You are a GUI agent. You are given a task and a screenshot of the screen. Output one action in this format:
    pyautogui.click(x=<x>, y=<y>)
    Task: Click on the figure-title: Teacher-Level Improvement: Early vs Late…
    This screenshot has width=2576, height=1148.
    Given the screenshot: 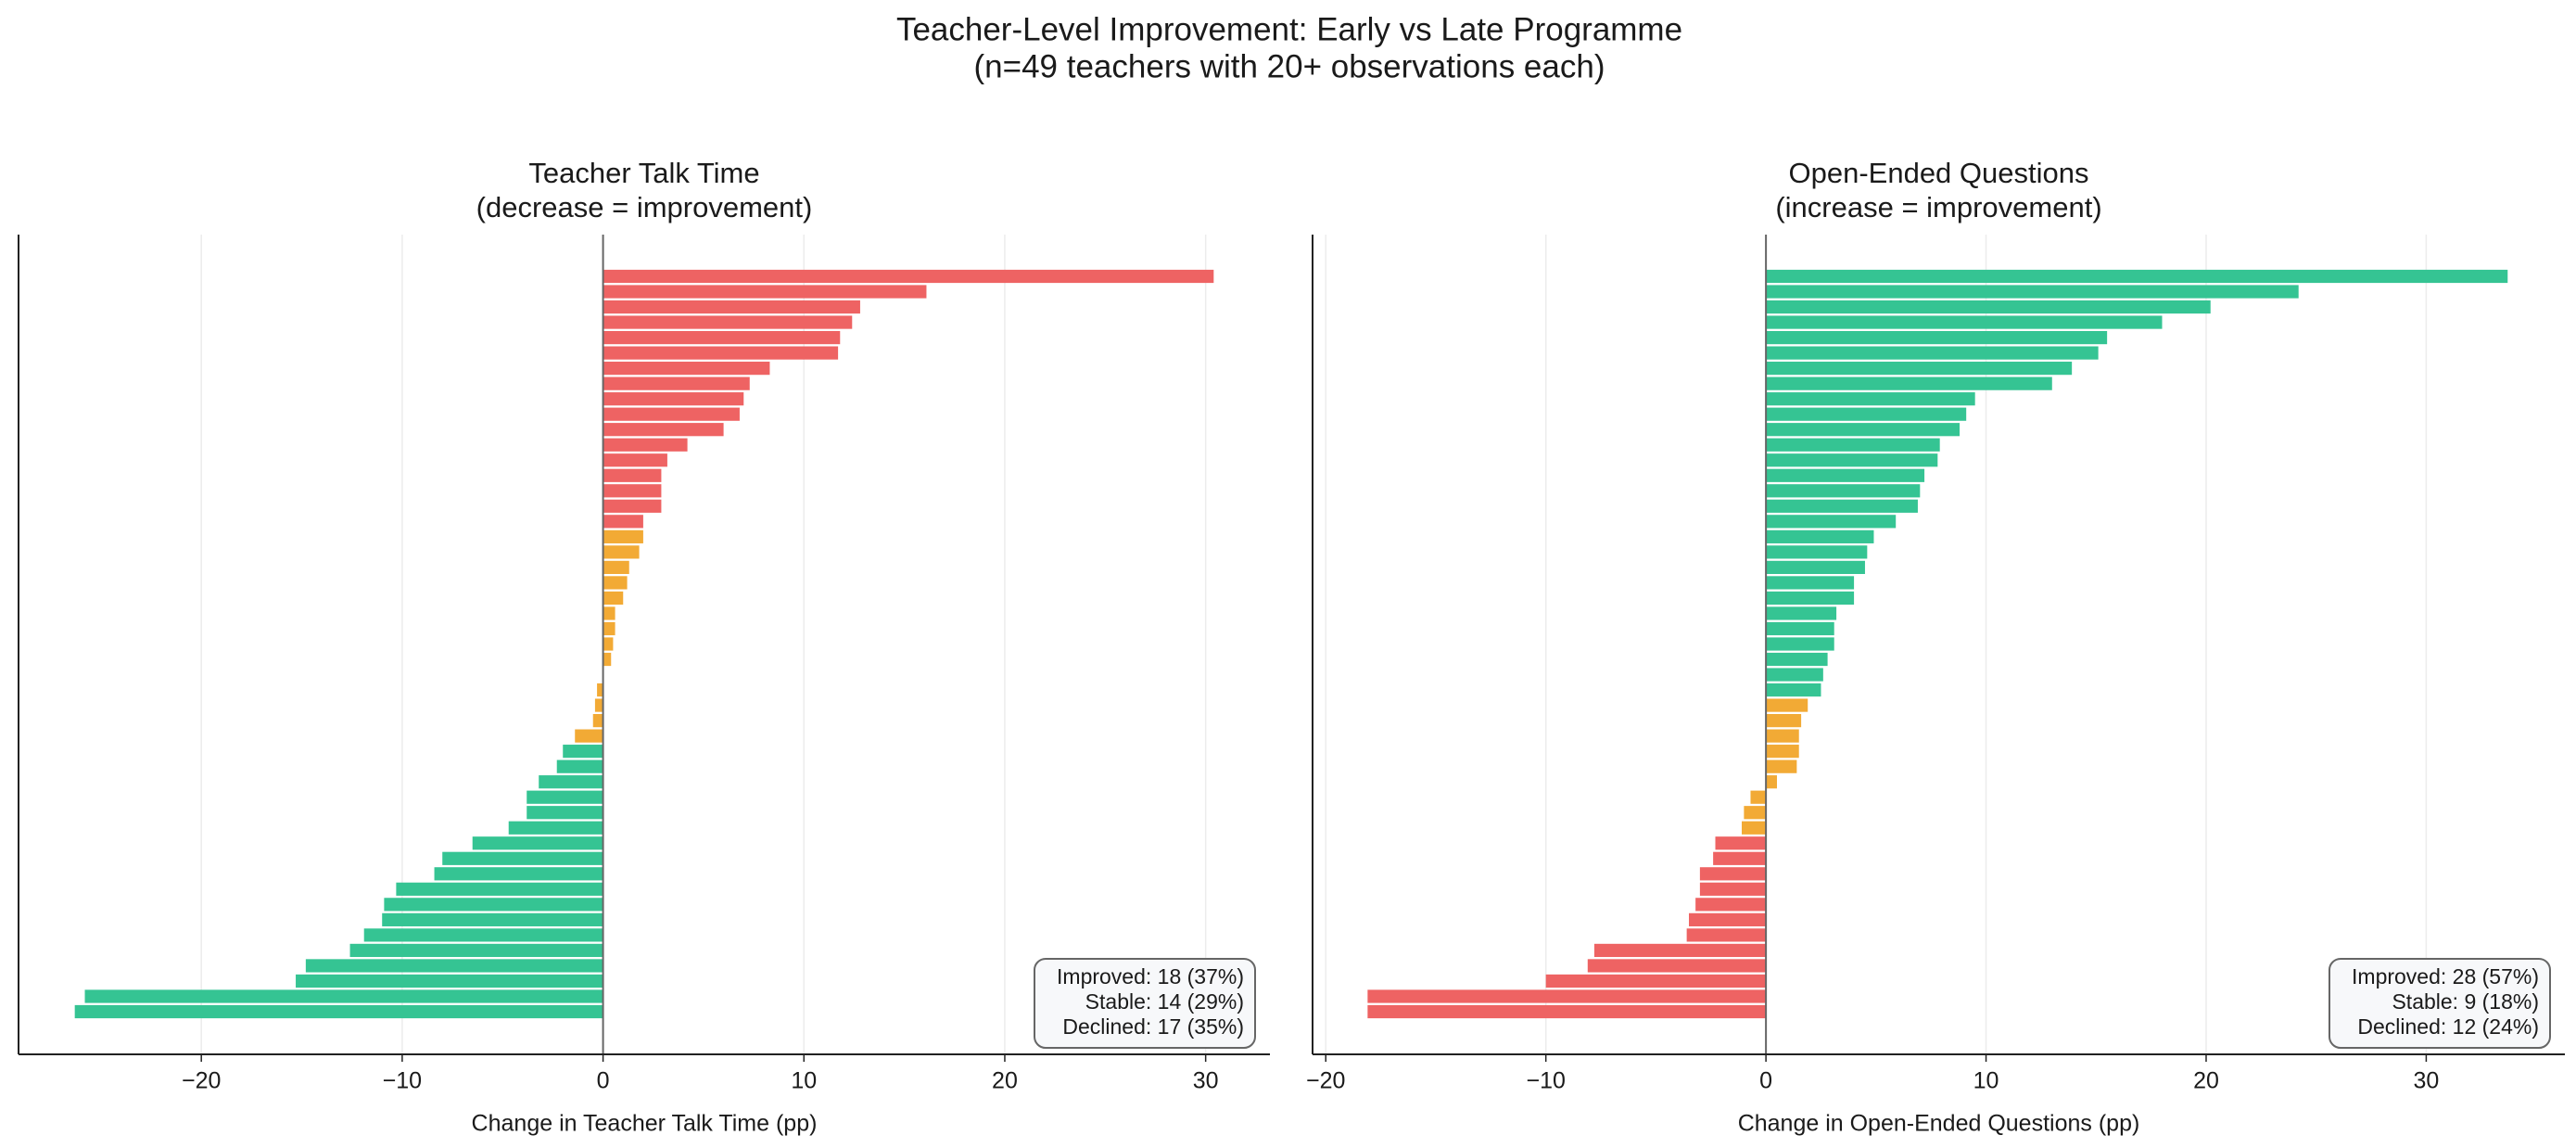 What is the action you would take?
    pyautogui.click(x=1289, y=29)
    